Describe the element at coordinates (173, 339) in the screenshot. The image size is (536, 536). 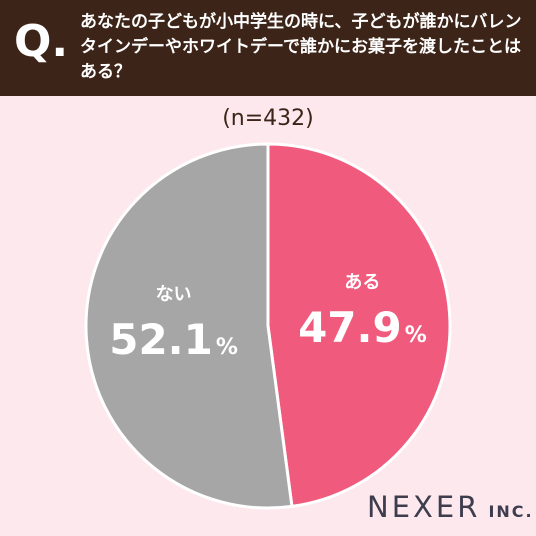
I see `slice-value-nai: 52.1%` at that location.